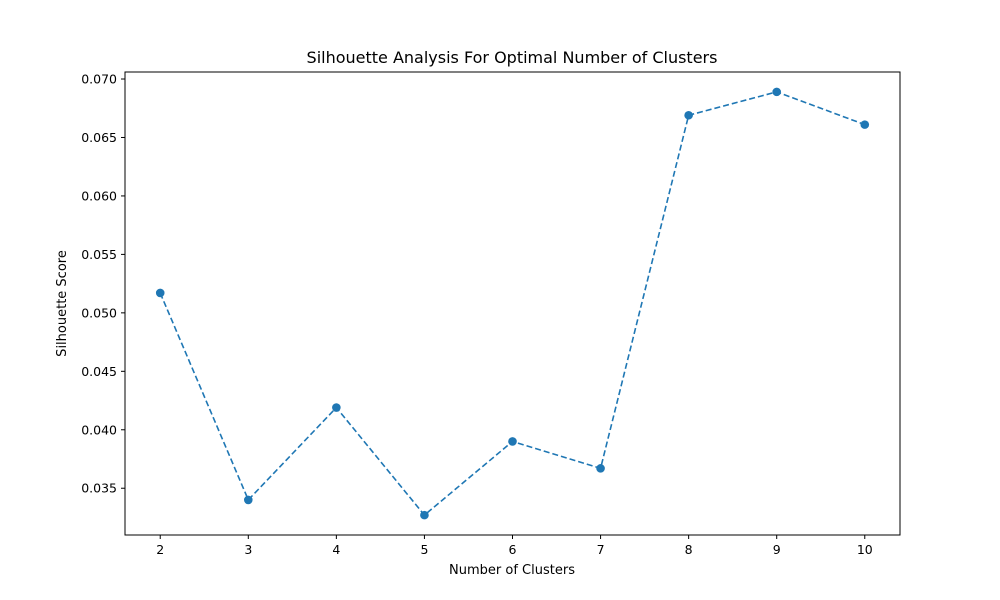 The width and height of the screenshot is (1000, 600). What do you see at coordinates (160, 549) in the screenshot?
I see `x-tick-label: 2` at bounding box center [160, 549].